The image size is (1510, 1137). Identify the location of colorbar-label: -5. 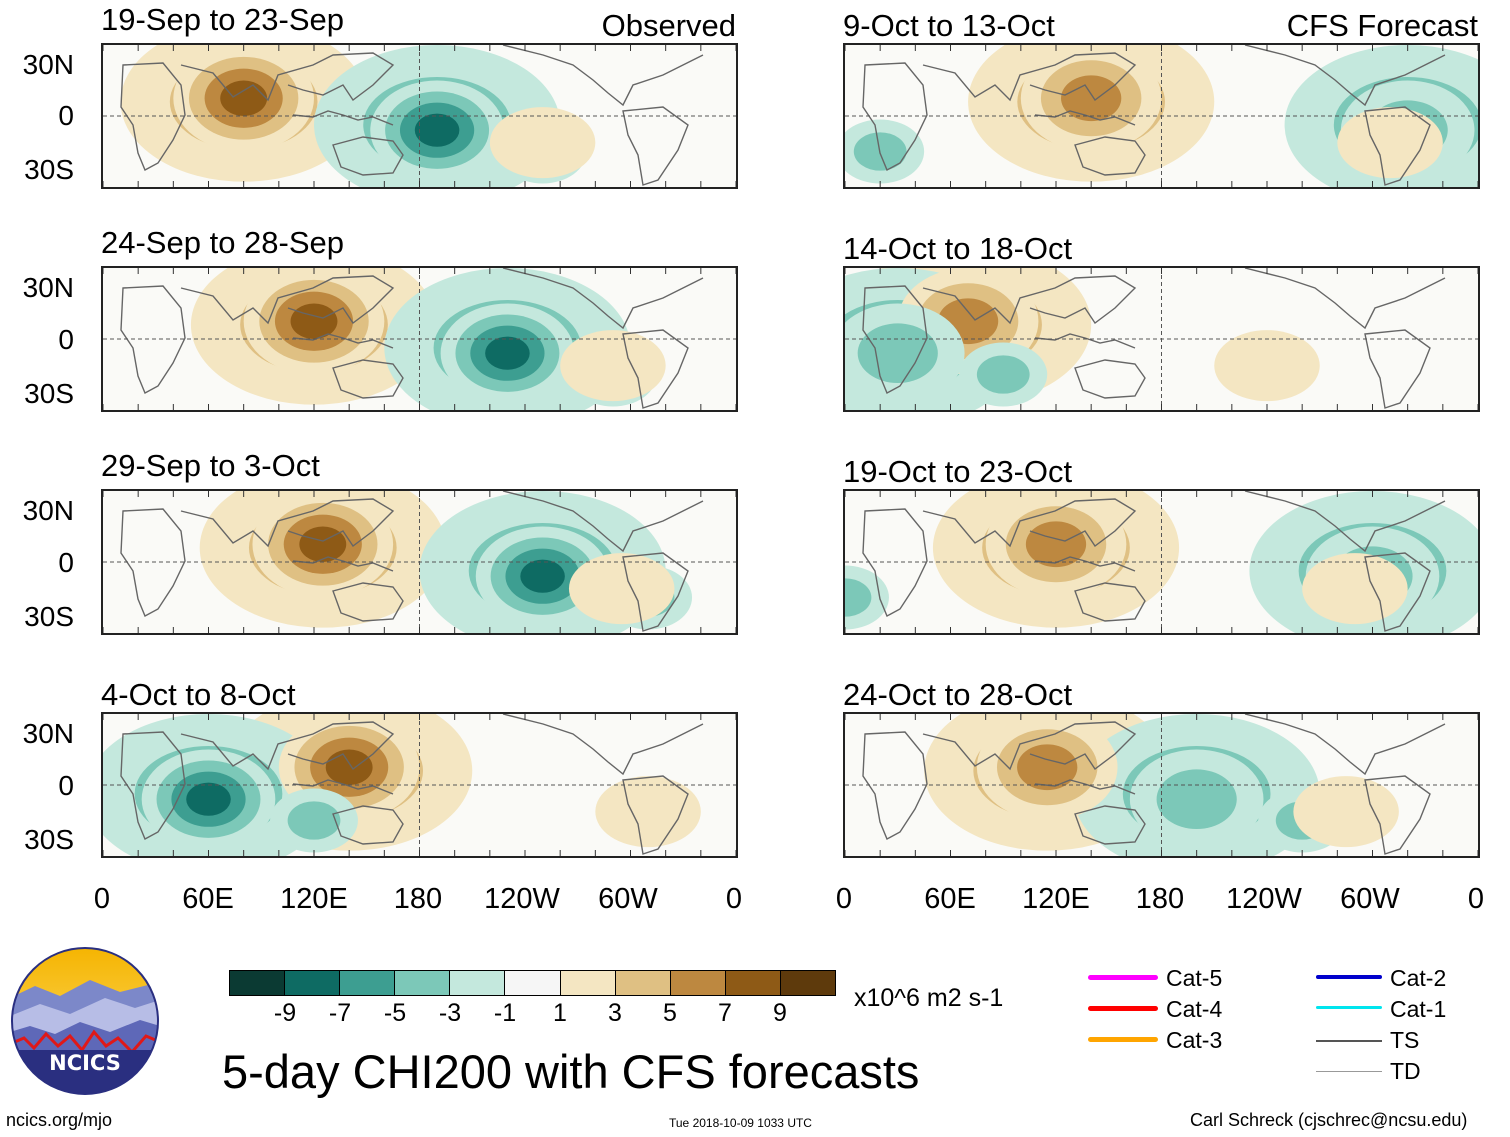
(395, 1013).